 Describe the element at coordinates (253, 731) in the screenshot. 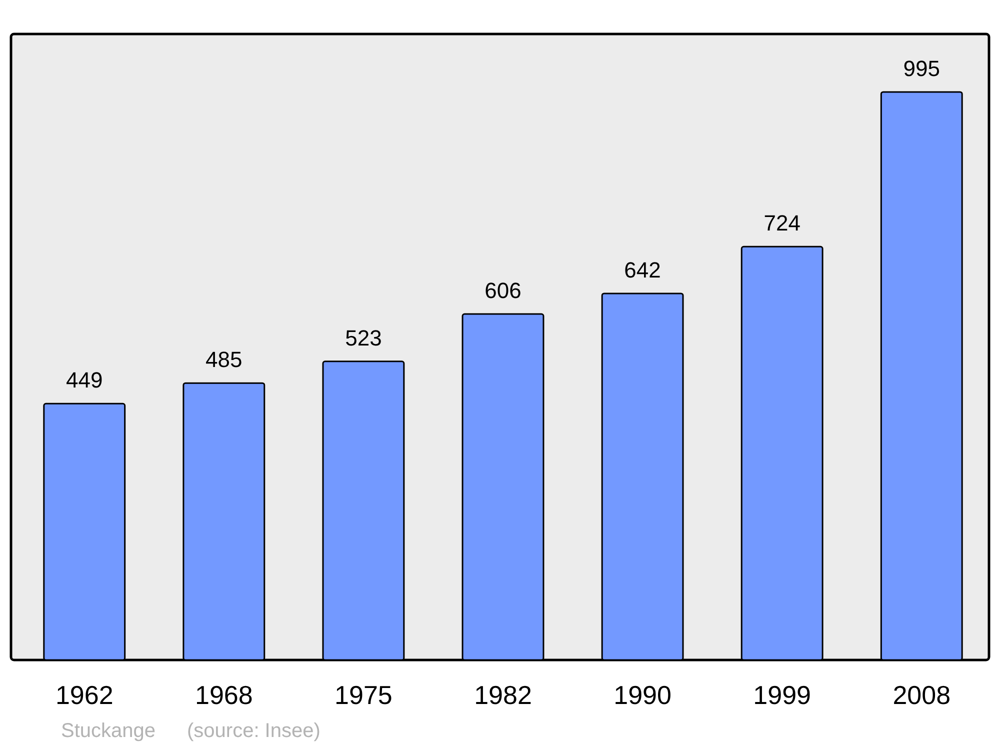

I see `text: (source: Insee)` at that location.